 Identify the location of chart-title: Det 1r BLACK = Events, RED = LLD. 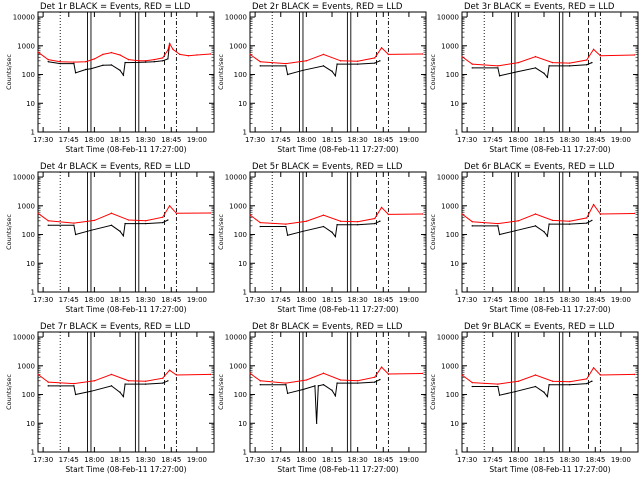
(115, 7).